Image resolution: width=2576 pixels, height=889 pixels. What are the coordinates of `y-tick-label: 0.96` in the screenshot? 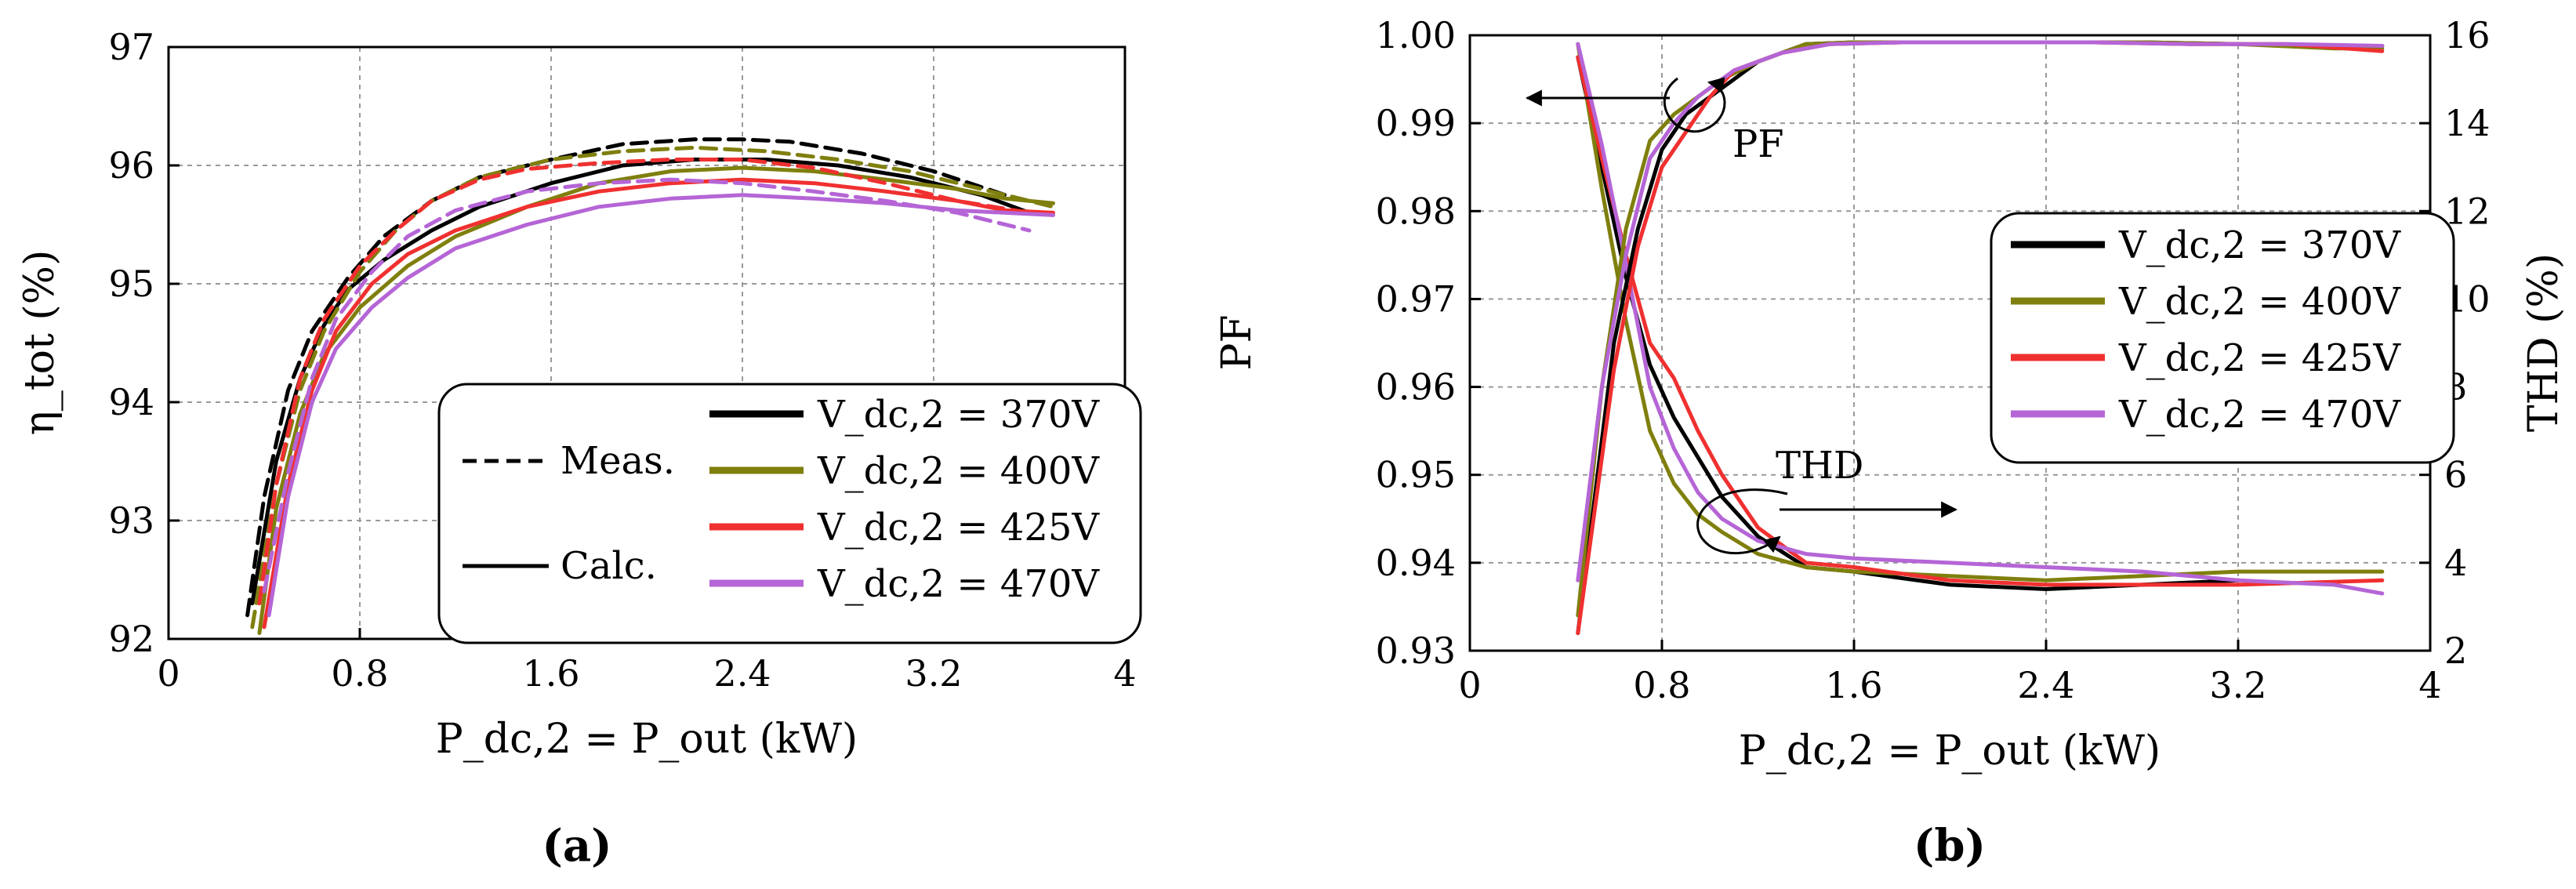 It's located at (1416, 387).